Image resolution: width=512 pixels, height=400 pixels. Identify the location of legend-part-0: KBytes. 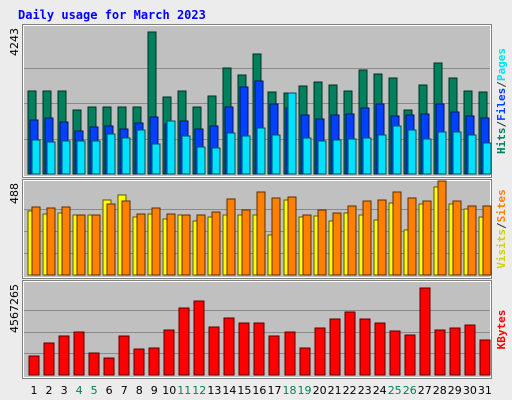
(501, 330).